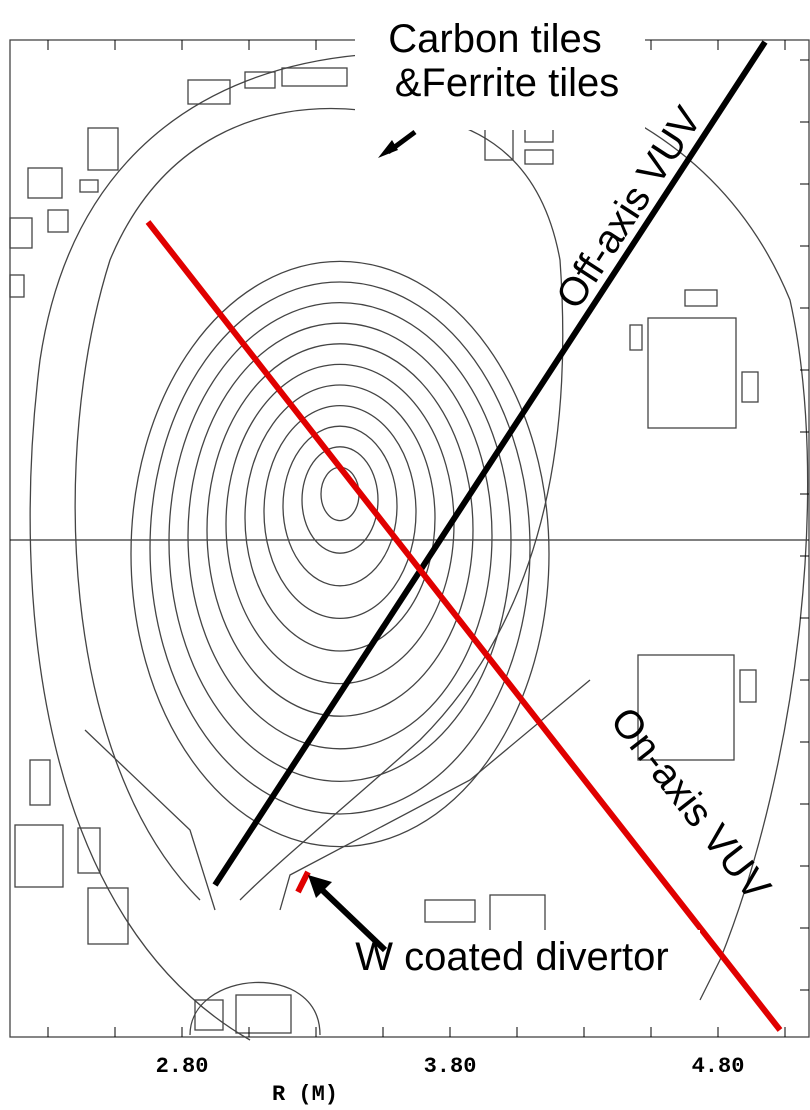  What do you see at coordinates (303, 882) in the screenshot?
I see `w-coating` at bounding box center [303, 882].